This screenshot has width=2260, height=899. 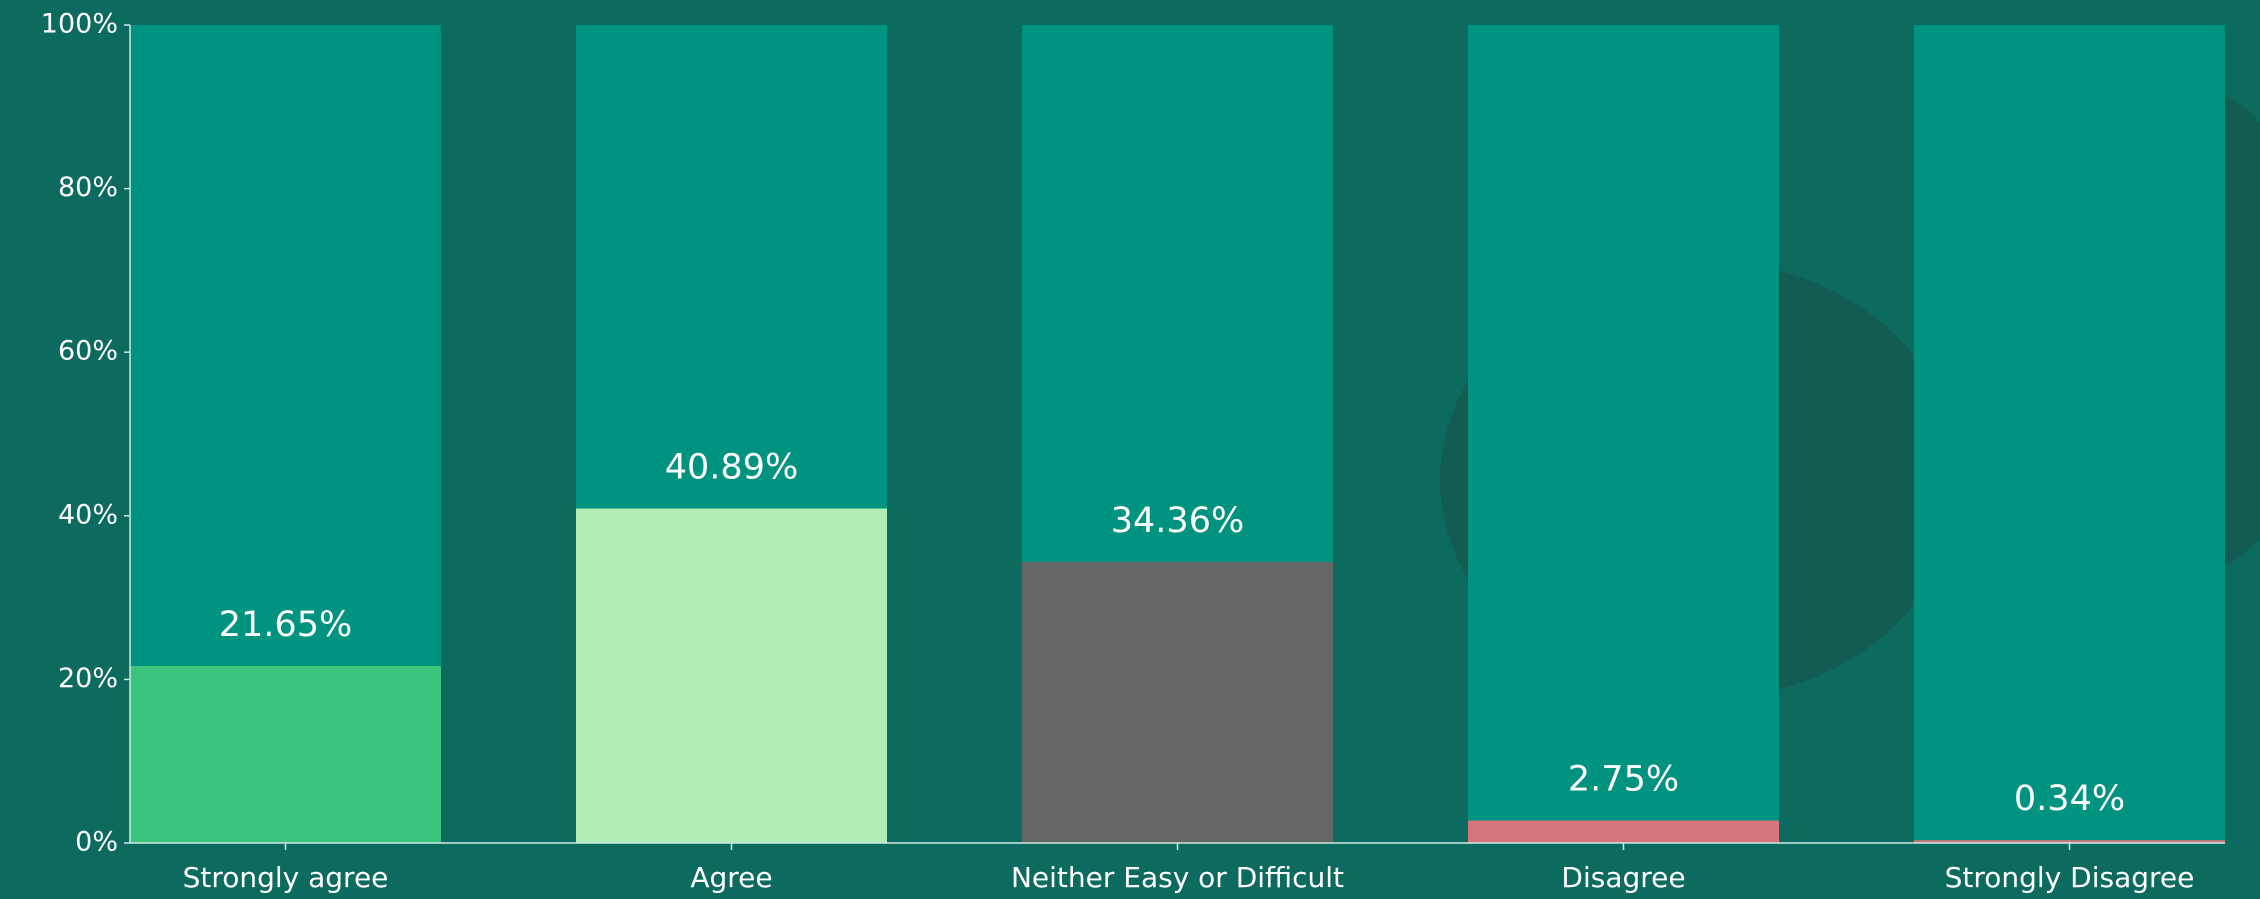 I want to click on x-tick-label: Agree, so click(x=731, y=877).